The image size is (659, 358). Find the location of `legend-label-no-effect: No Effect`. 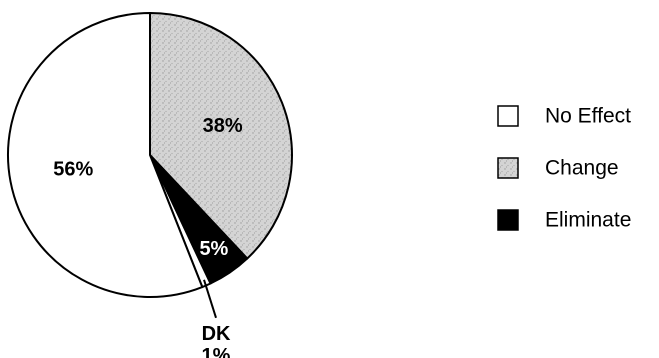

legend-label-no-effect: No Effect is located at coordinates (588, 116).